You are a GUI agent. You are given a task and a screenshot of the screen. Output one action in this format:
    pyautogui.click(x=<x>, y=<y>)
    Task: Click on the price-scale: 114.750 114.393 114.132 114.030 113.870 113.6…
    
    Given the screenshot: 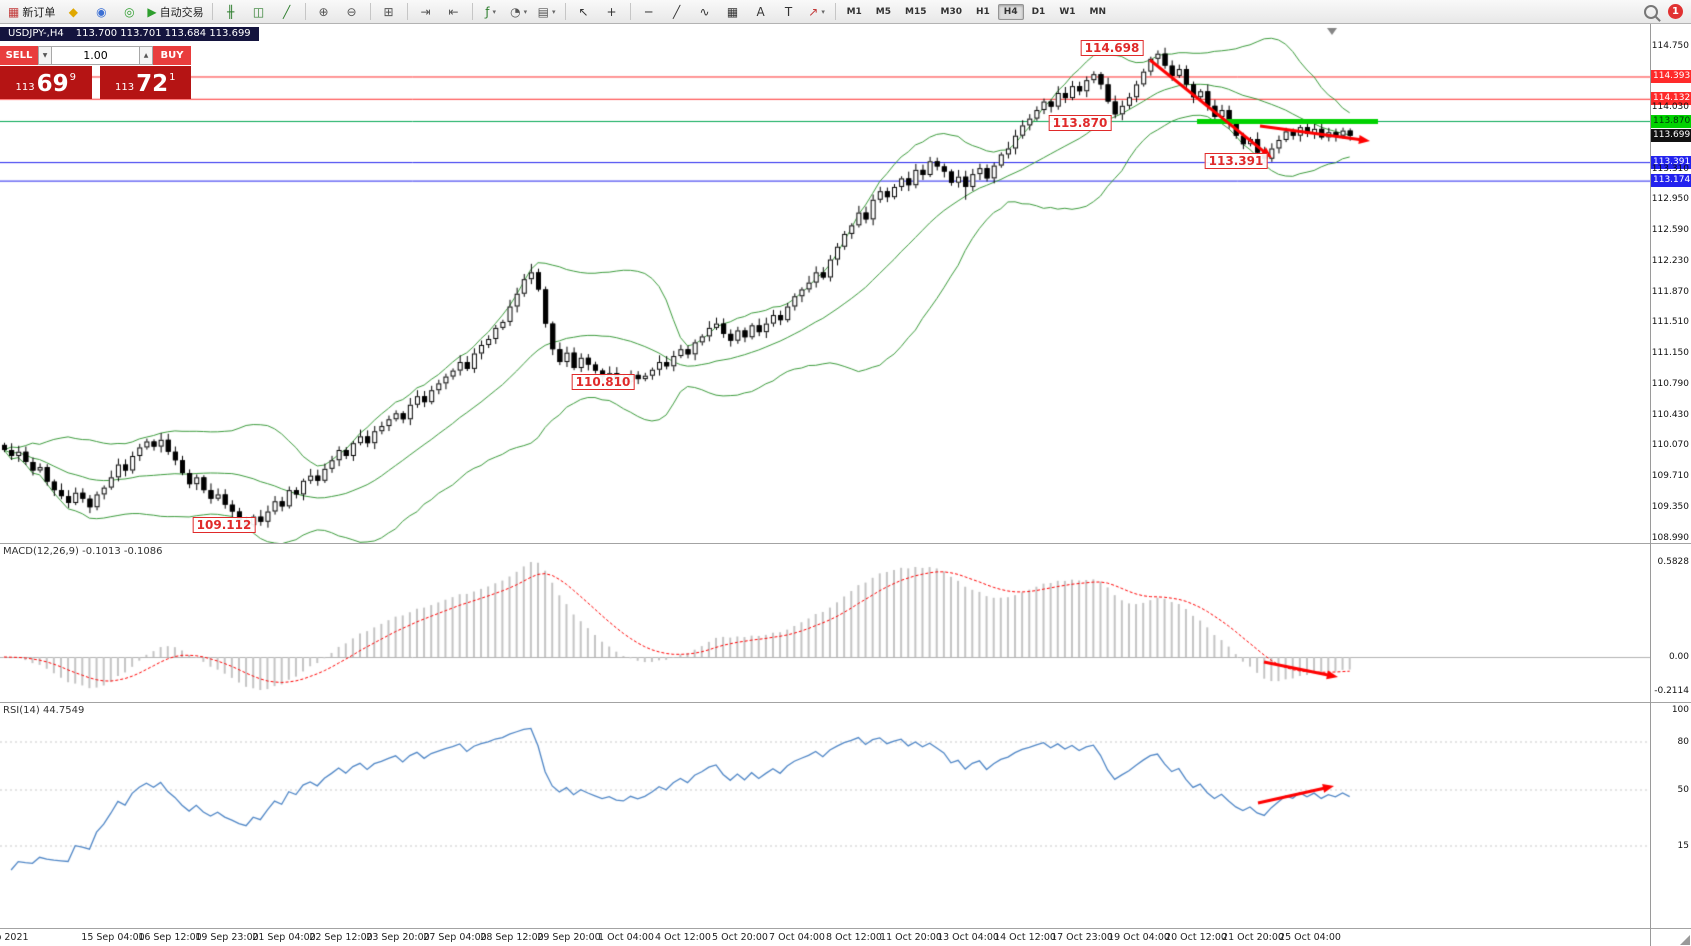 What is the action you would take?
    pyautogui.click(x=1671, y=485)
    